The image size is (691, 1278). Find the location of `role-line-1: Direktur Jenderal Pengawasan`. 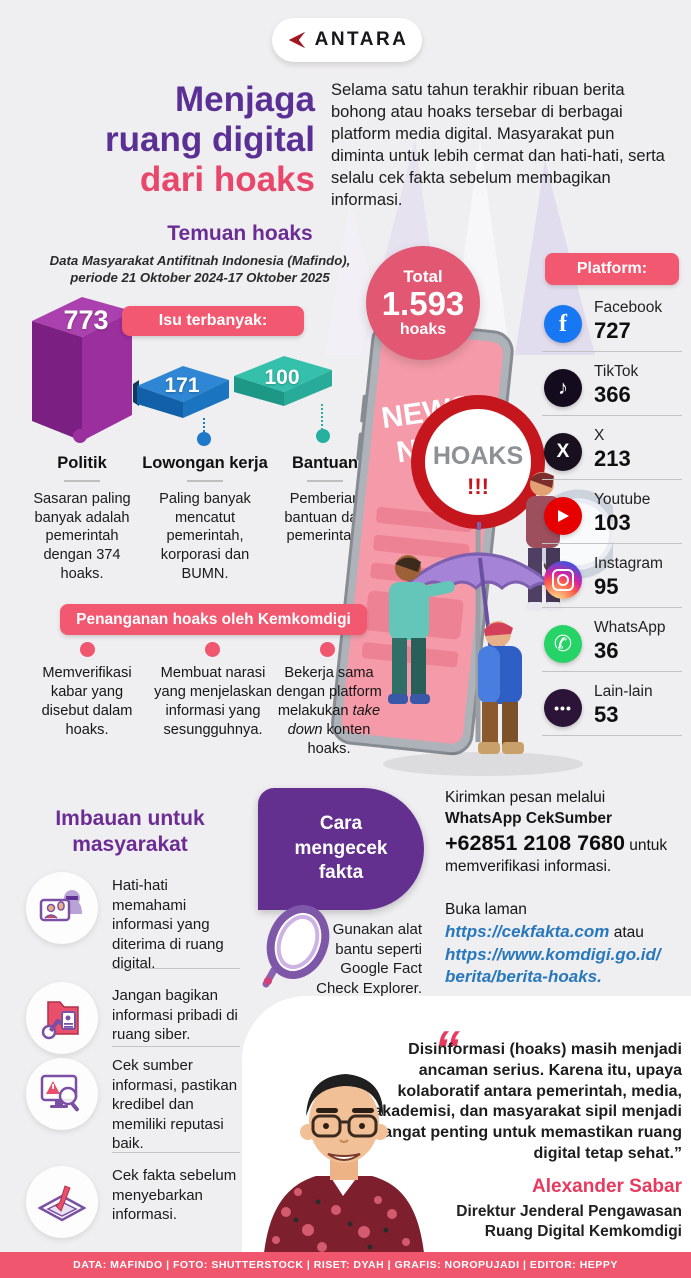

role-line-1: Direktur Jenderal Pengawasan is located at coordinates (569, 1211).